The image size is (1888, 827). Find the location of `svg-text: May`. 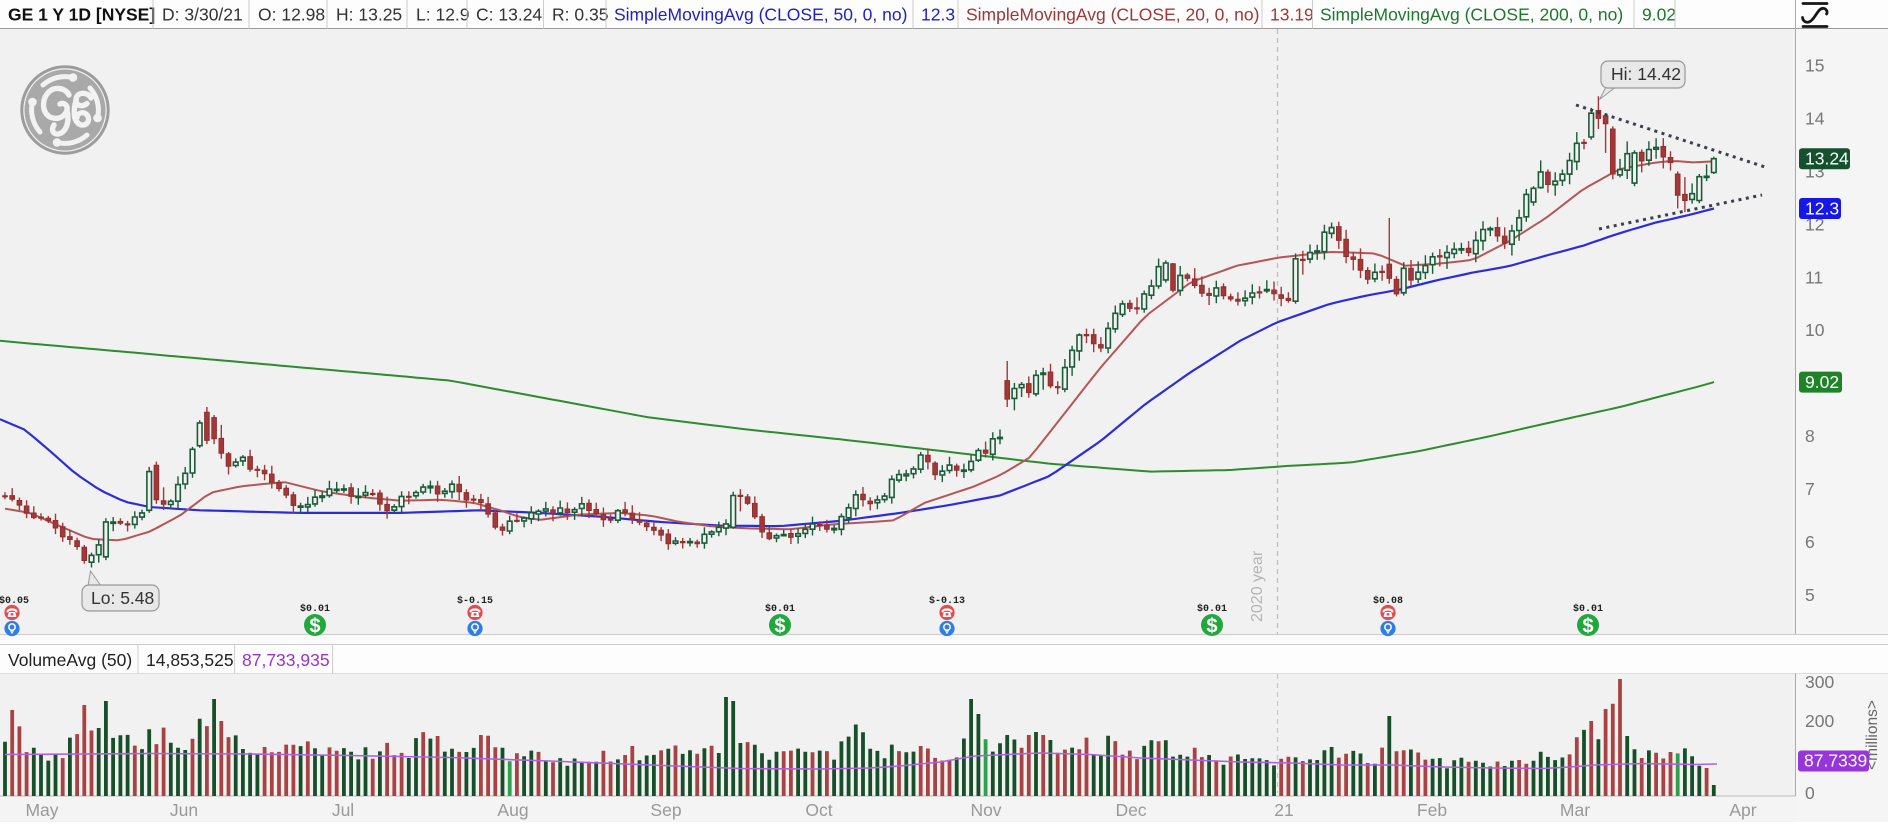

svg-text: May is located at coordinates (41, 810).